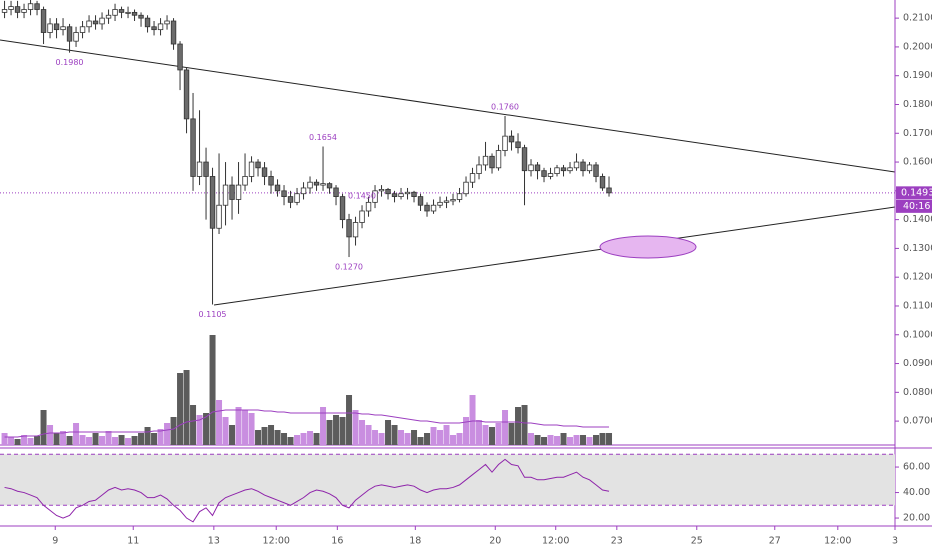 This screenshot has height=550, width=932. Describe the element at coordinates (916, 492) in the screenshot. I see `rsi-tick-label: 40.00` at that location.